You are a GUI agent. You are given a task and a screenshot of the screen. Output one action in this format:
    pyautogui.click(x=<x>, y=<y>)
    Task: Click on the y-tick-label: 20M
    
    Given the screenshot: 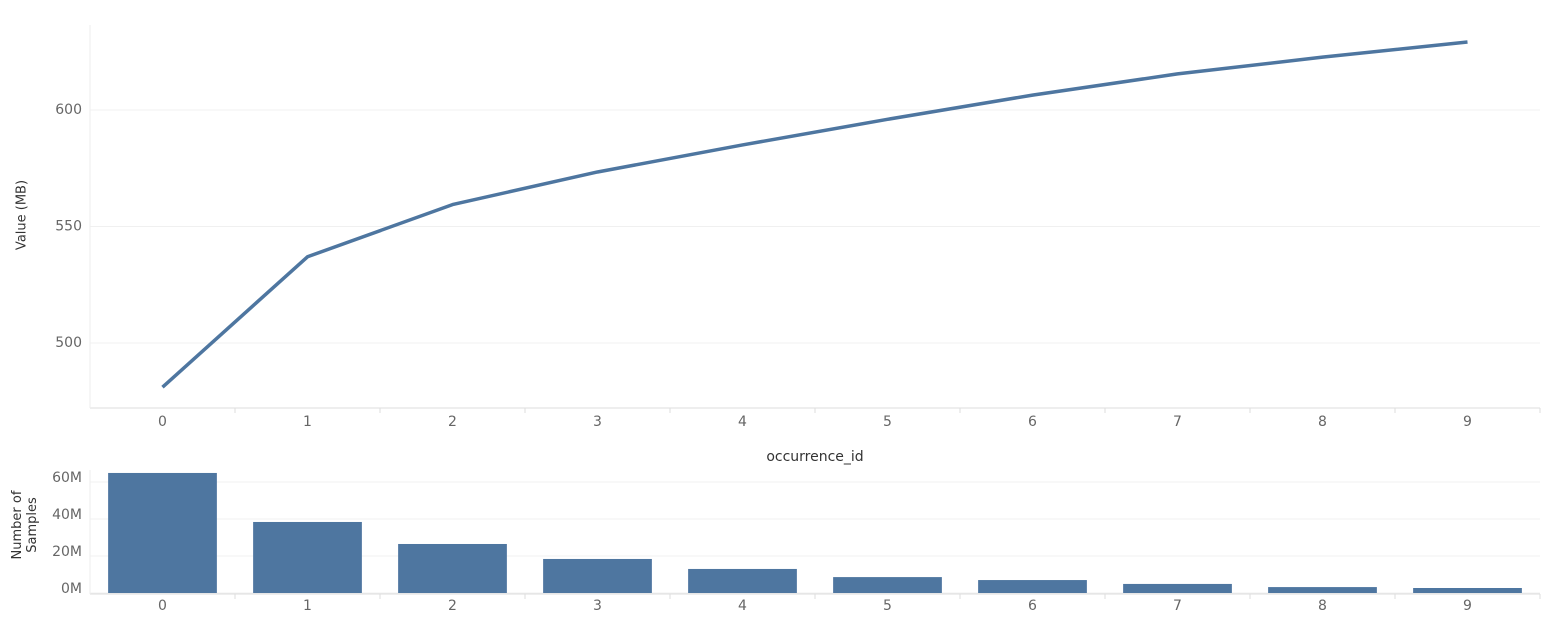 What is the action you would take?
    pyautogui.click(x=67, y=552)
    